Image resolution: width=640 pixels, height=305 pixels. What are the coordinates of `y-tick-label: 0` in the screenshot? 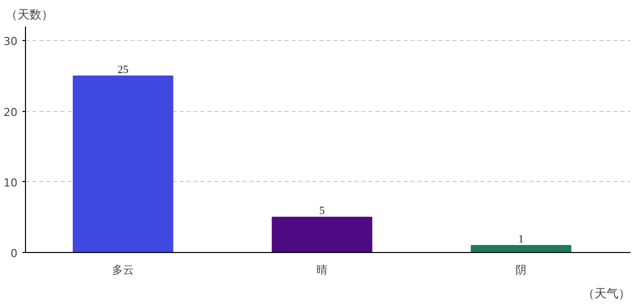 It's located at (14, 253).